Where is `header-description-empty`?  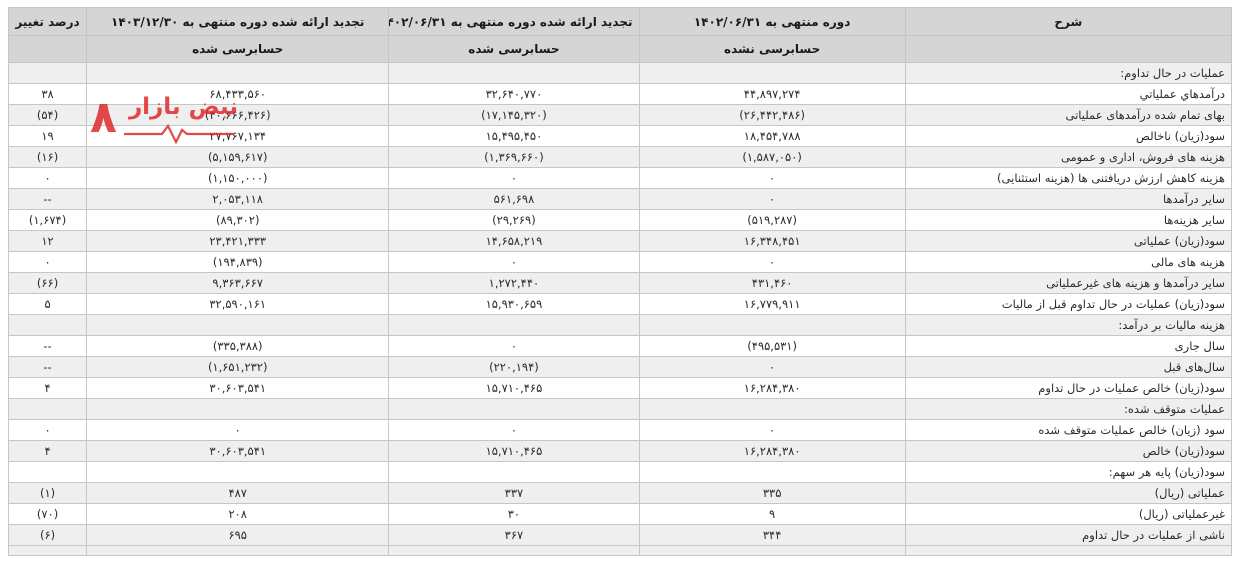 header-description-empty is located at coordinates (1068, 49).